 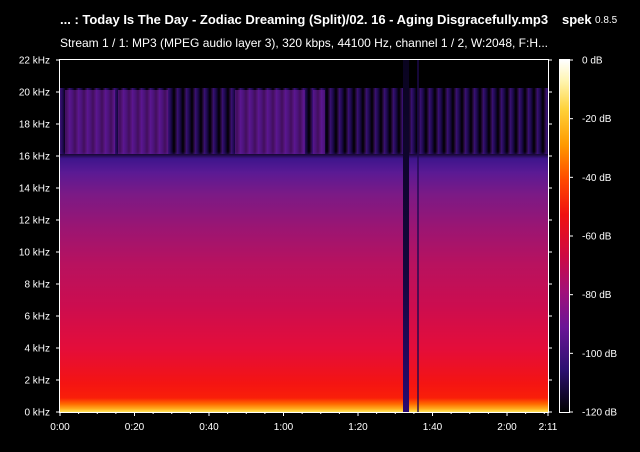 What do you see at coordinates (37, 413) in the screenshot?
I see `y-tick-label: 0 kHz` at bounding box center [37, 413].